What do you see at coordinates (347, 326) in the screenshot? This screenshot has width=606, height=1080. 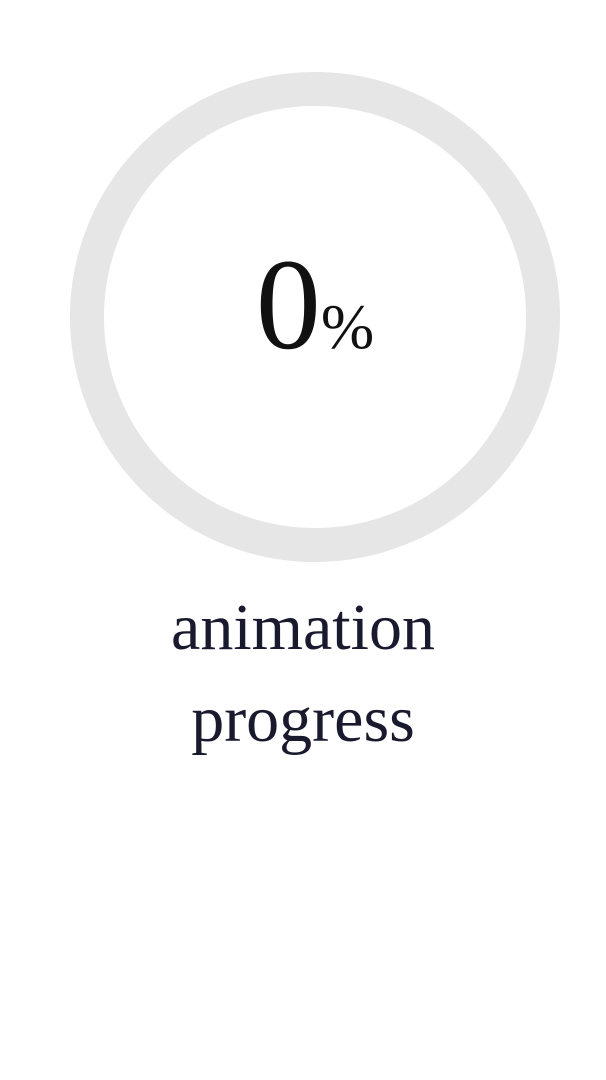 I see `progress-unit: %` at bounding box center [347, 326].